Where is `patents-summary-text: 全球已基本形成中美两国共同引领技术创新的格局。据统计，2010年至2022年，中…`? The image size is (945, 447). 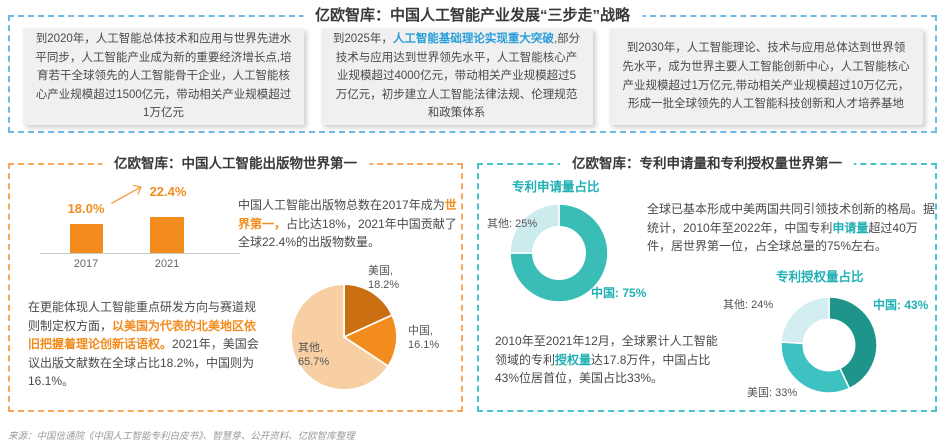 patents-summary-text: 全球已基本形成中美两国共同引领技术创新的格局。据统计，2010年至2022年，中… is located at coordinates (791, 228).